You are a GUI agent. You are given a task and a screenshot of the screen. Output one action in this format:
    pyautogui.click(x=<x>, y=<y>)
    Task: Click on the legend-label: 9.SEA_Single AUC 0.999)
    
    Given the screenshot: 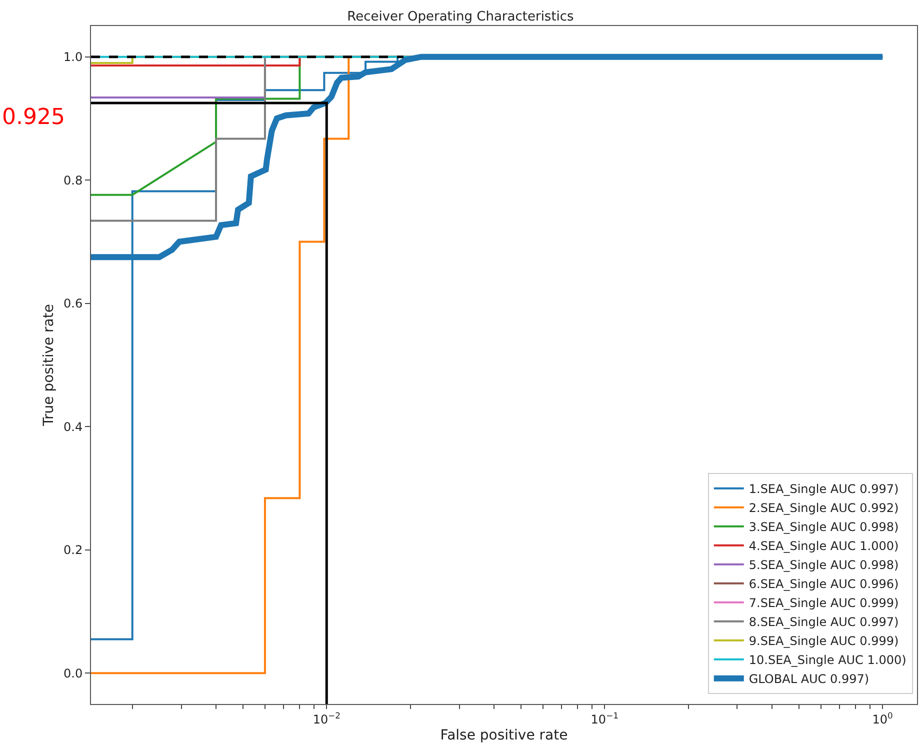 What is the action you would take?
    pyautogui.click(x=823, y=641)
    